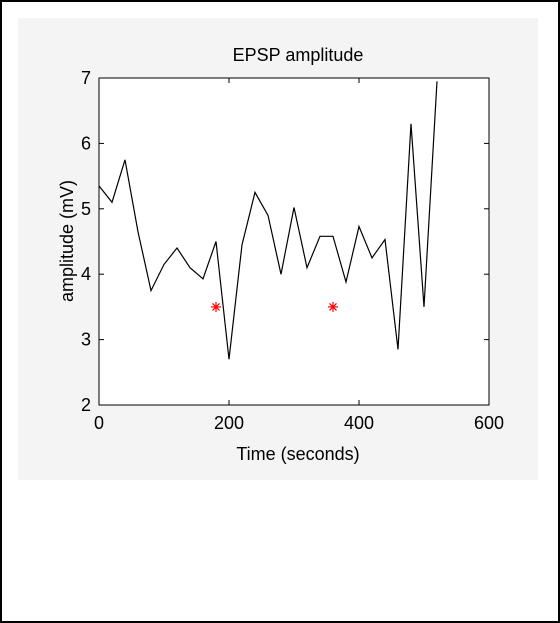  What do you see at coordinates (86, 78) in the screenshot?
I see `y-tick-label: 7` at bounding box center [86, 78].